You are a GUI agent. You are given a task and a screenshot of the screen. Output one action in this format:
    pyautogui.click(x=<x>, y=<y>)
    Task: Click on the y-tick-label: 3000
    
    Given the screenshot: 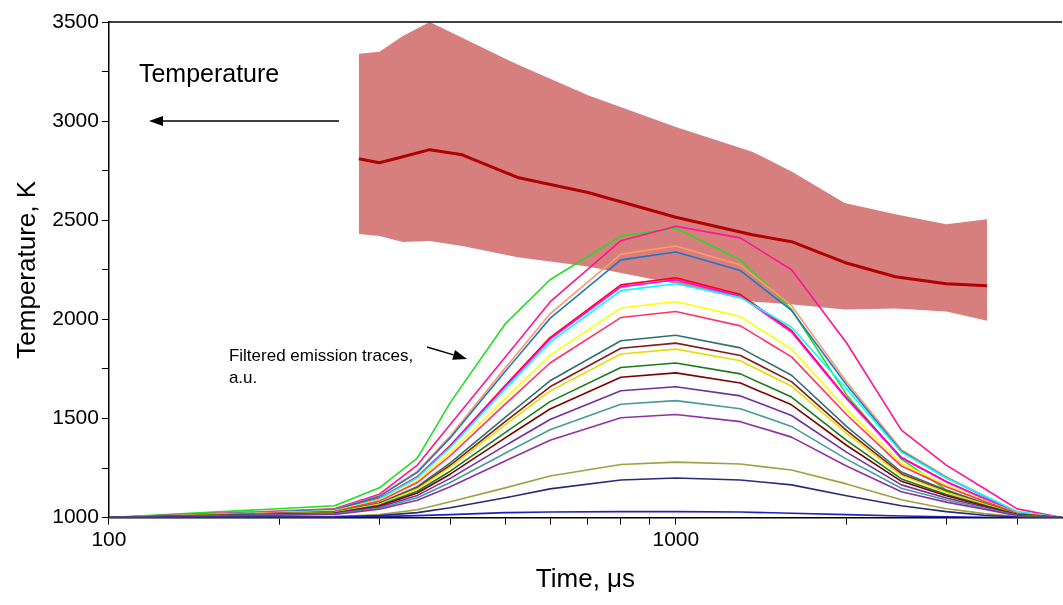 What is the action you would take?
    pyautogui.click(x=75, y=119)
    